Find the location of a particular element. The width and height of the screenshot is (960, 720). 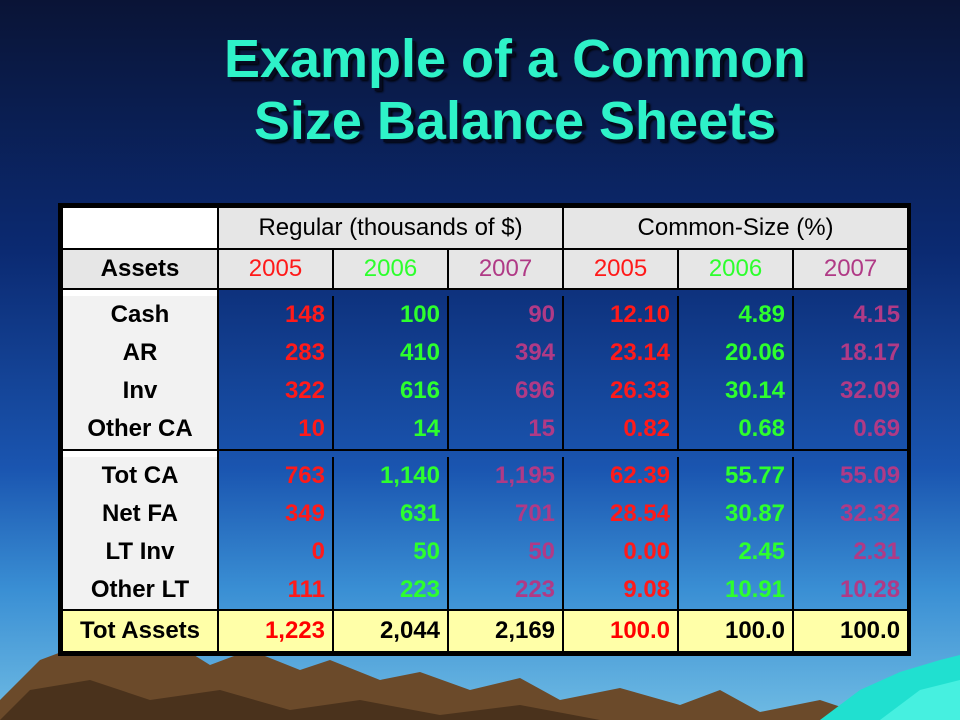

group-header-regular: Regular (thousands of $) is located at coordinates (390, 228).